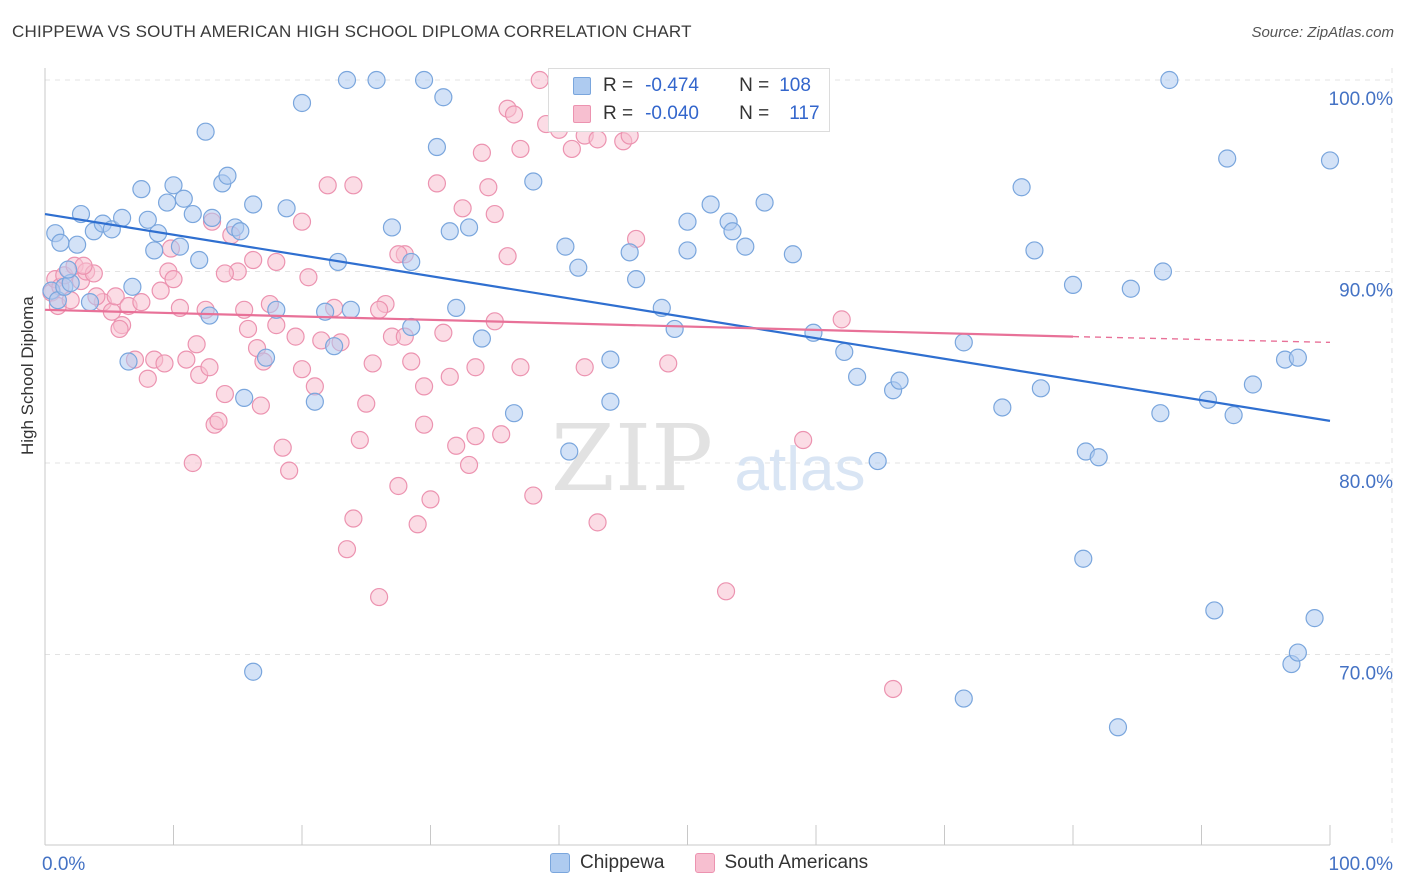 This screenshot has height=892, width=1406. What do you see at coordinates (582, 86) in the screenshot?
I see `legend-swatch-chippewa` at bounding box center [582, 86].